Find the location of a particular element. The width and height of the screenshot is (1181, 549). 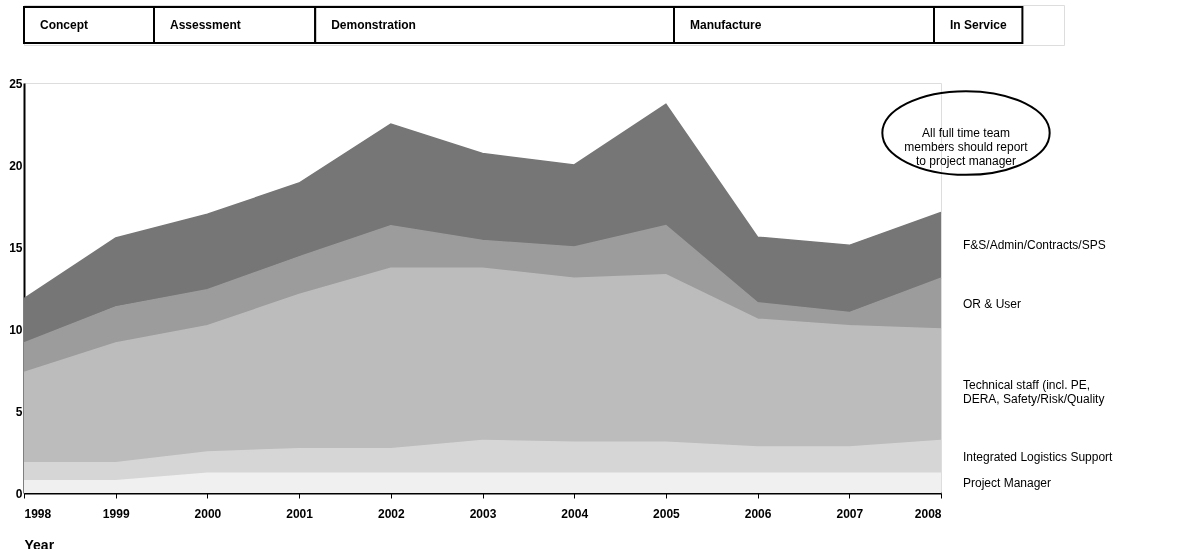

x-tick-label: 2000 is located at coordinates (208, 513).